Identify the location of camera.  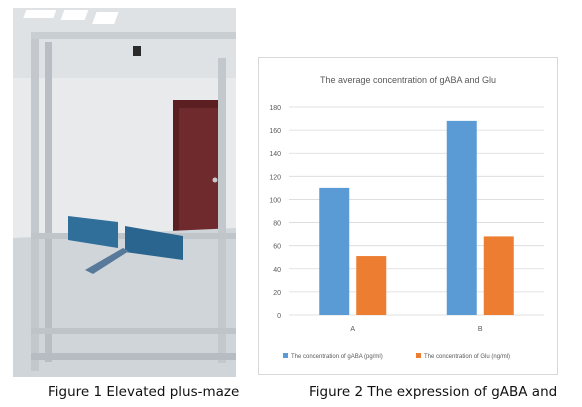
(137, 51).